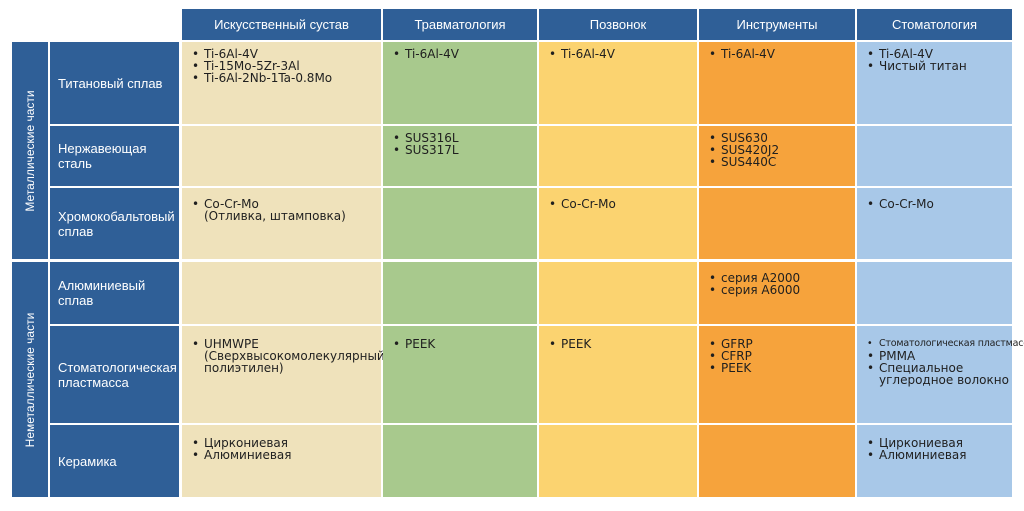 This screenshot has height=511, width=1024. What do you see at coordinates (460, 24) in the screenshot?
I see `header-traumatology: Травматология` at bounding box center [460, 24].